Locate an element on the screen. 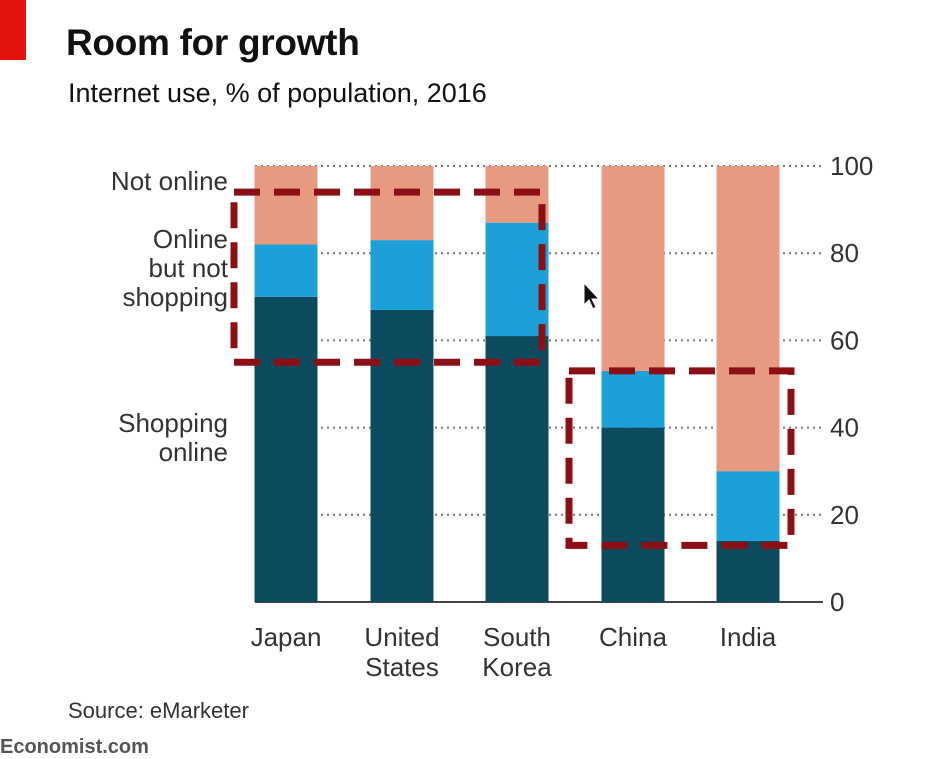 This screenshot has width=950, height=759. y-tick-label: 40 is located at coordinates (844, 428).